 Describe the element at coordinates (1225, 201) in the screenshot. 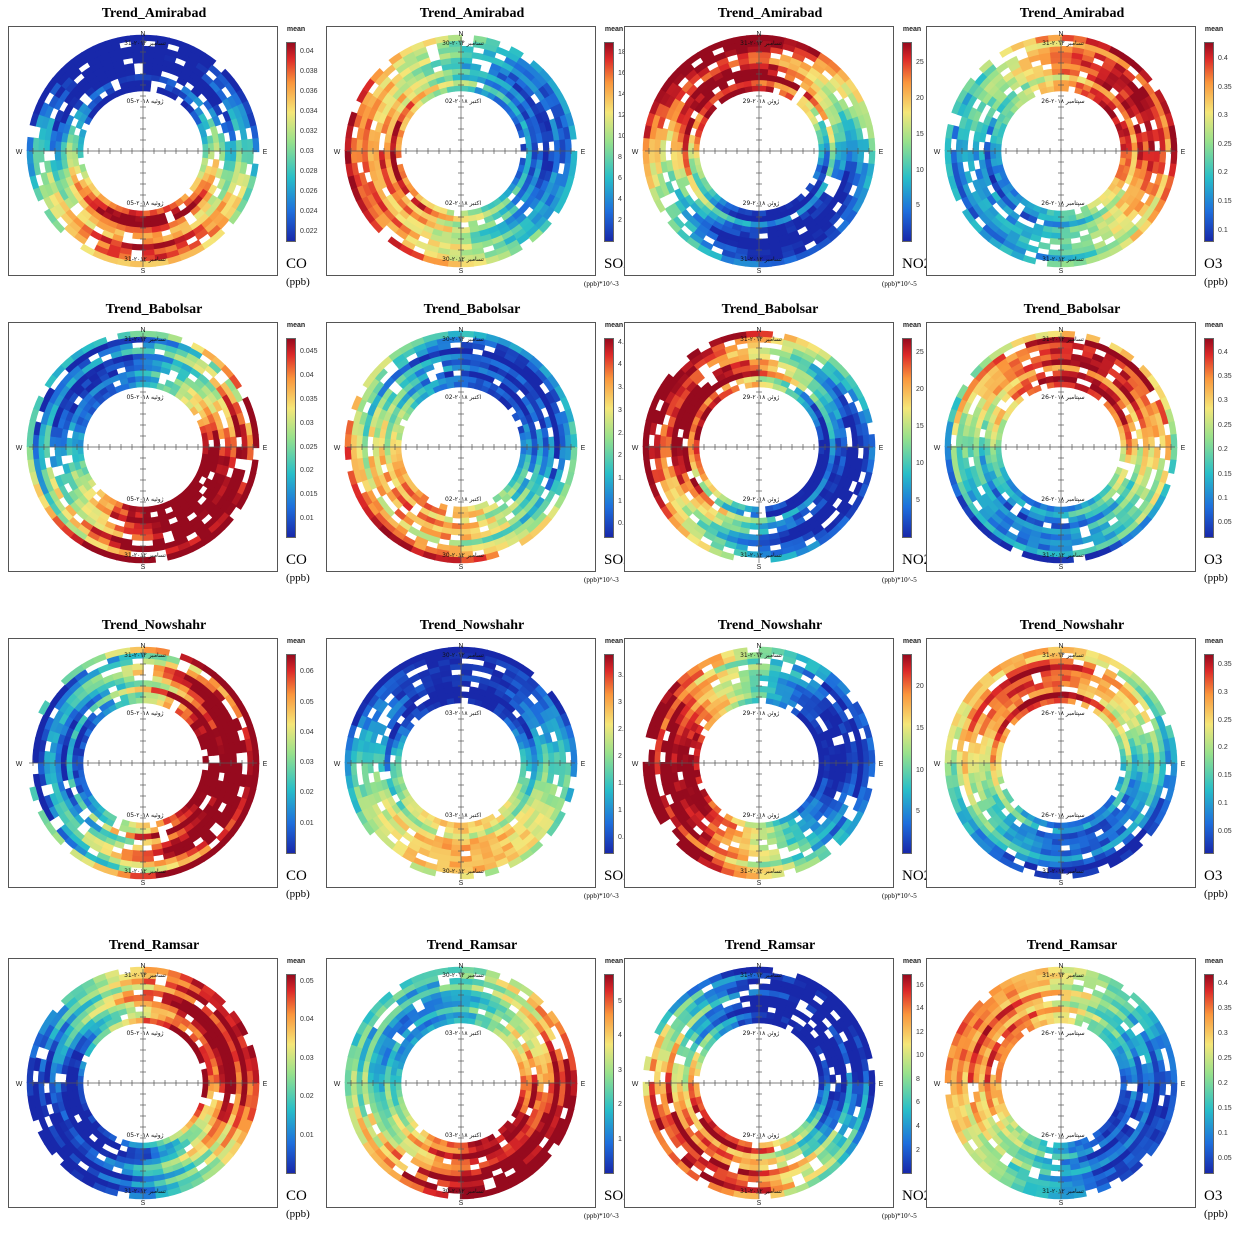

I see `colorbar-tick-label: 0.15` at that location.